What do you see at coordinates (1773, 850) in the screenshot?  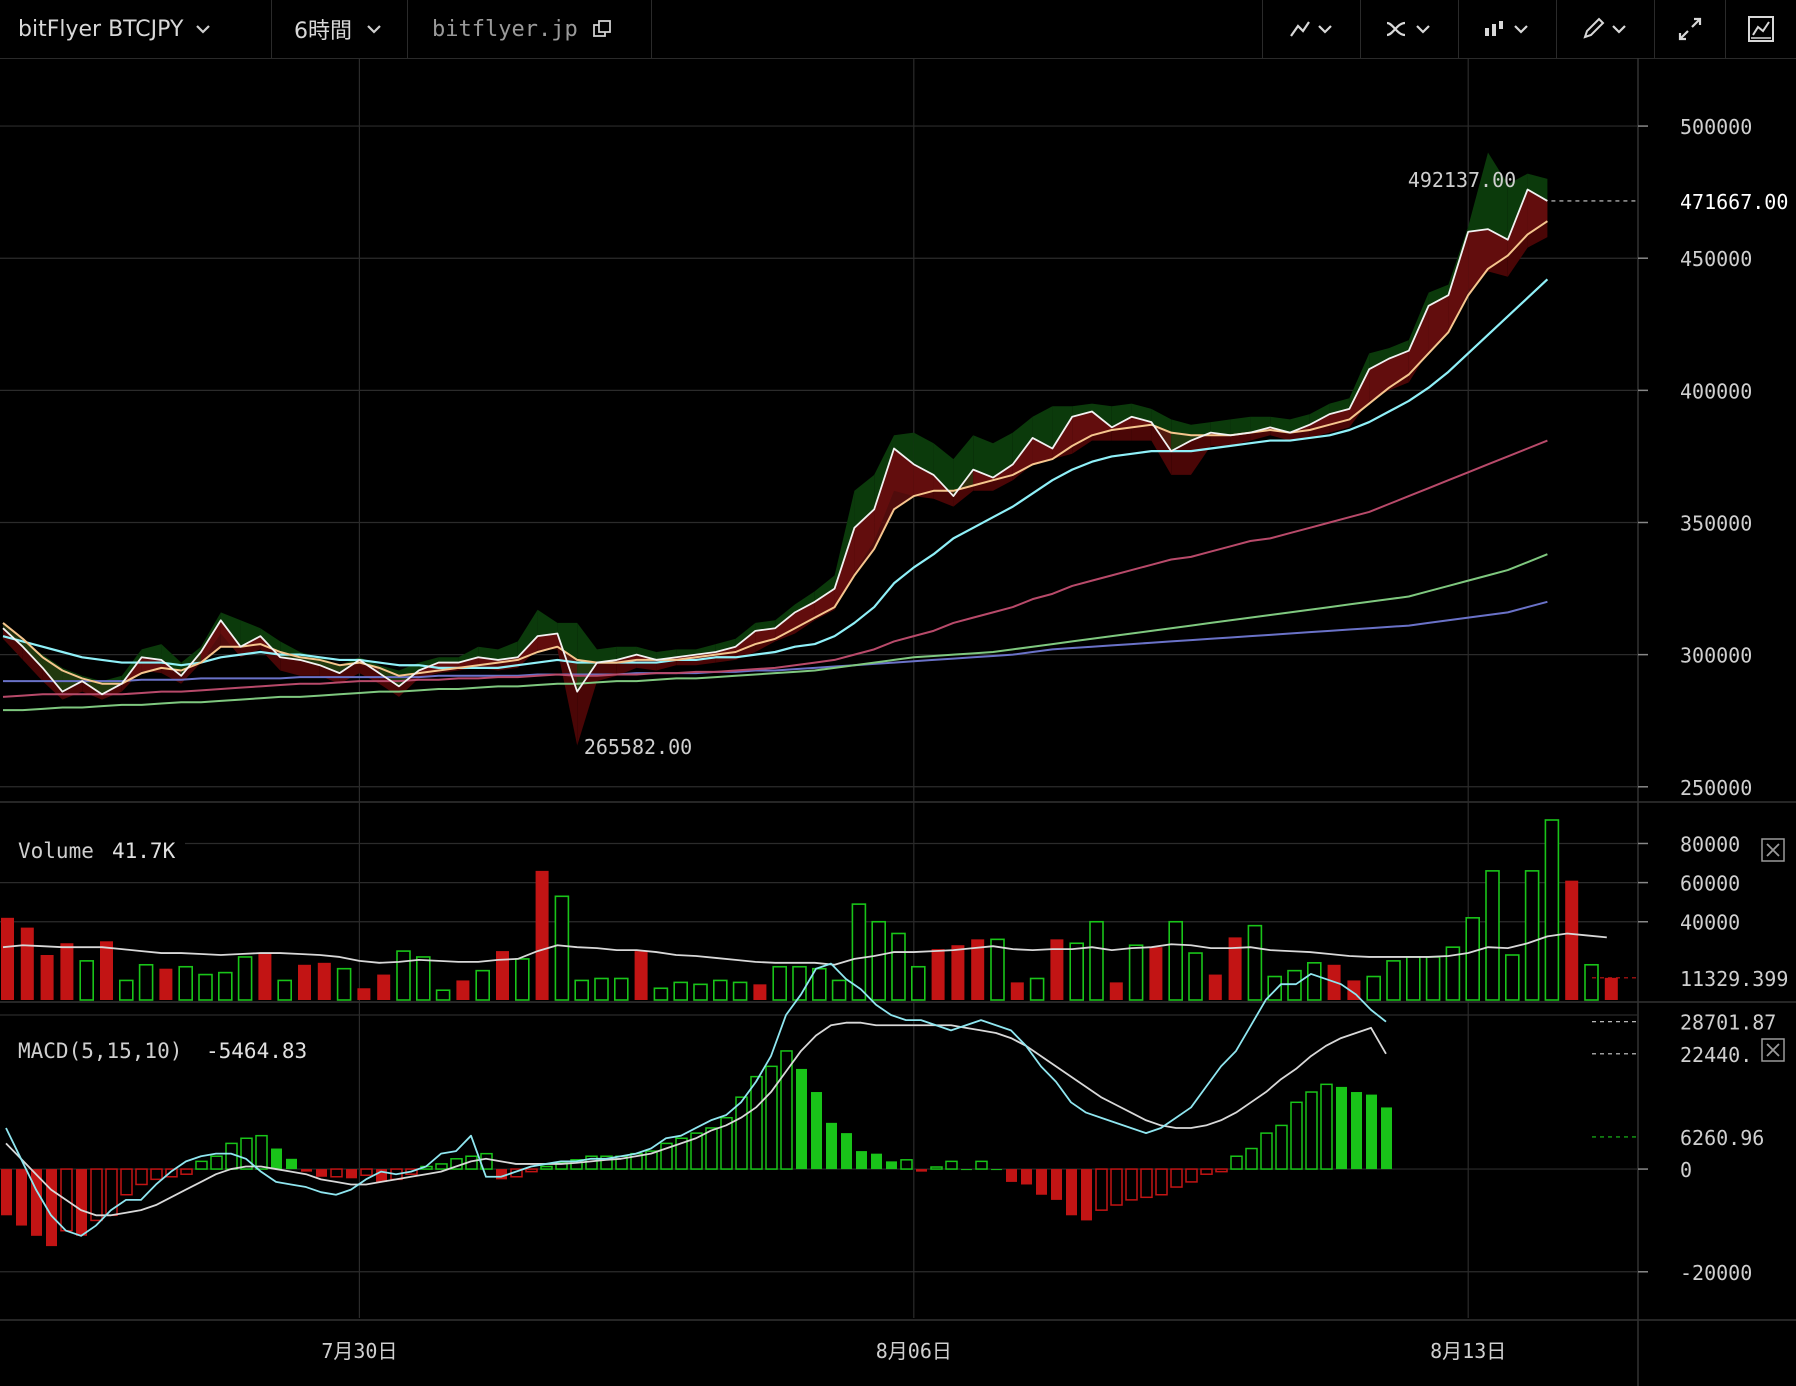 I see `close-volume-pane-button` at bounding box center [1773, 850].